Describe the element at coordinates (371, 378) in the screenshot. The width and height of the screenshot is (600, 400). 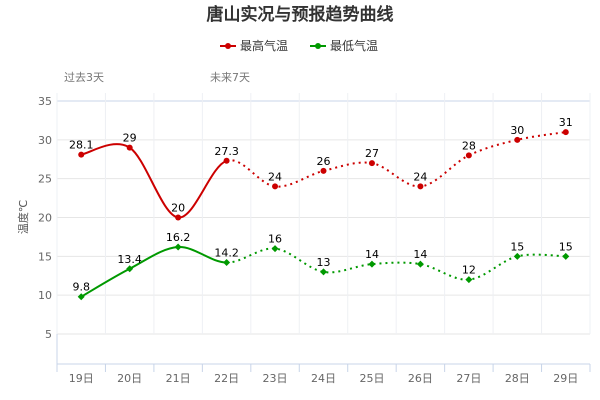
I see `x-tick-label: 25日` at that location.